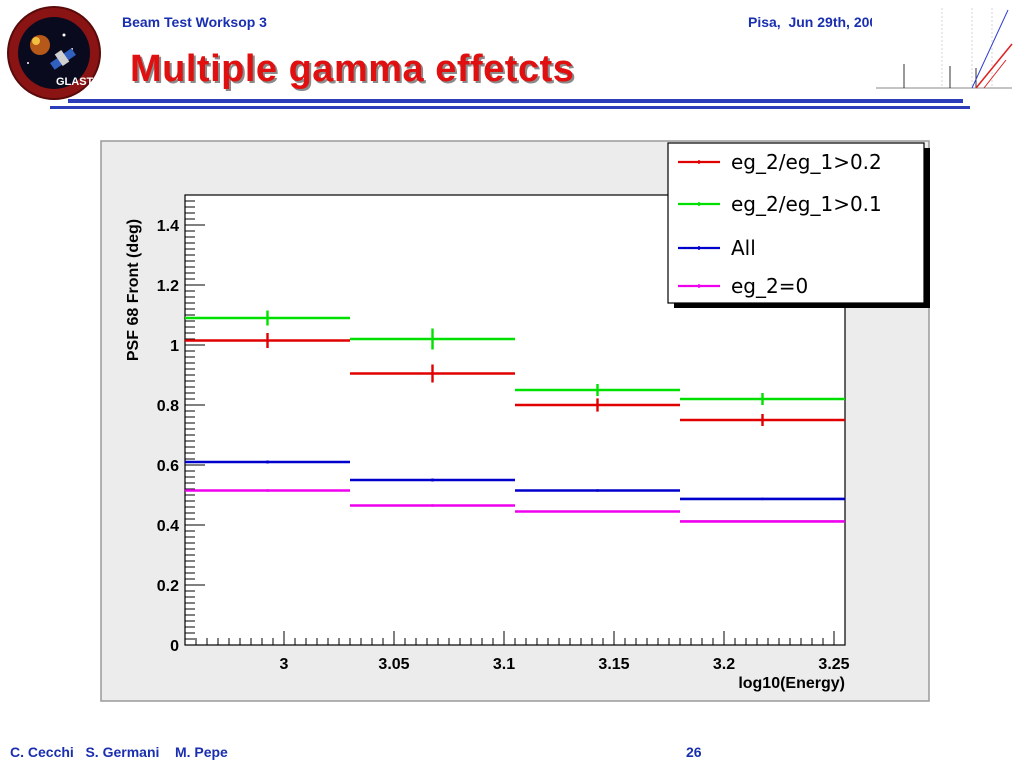  Describe the element at coordinates (168, 406) in the screenshot. I see `y-tick-label: 0.8` at that location.